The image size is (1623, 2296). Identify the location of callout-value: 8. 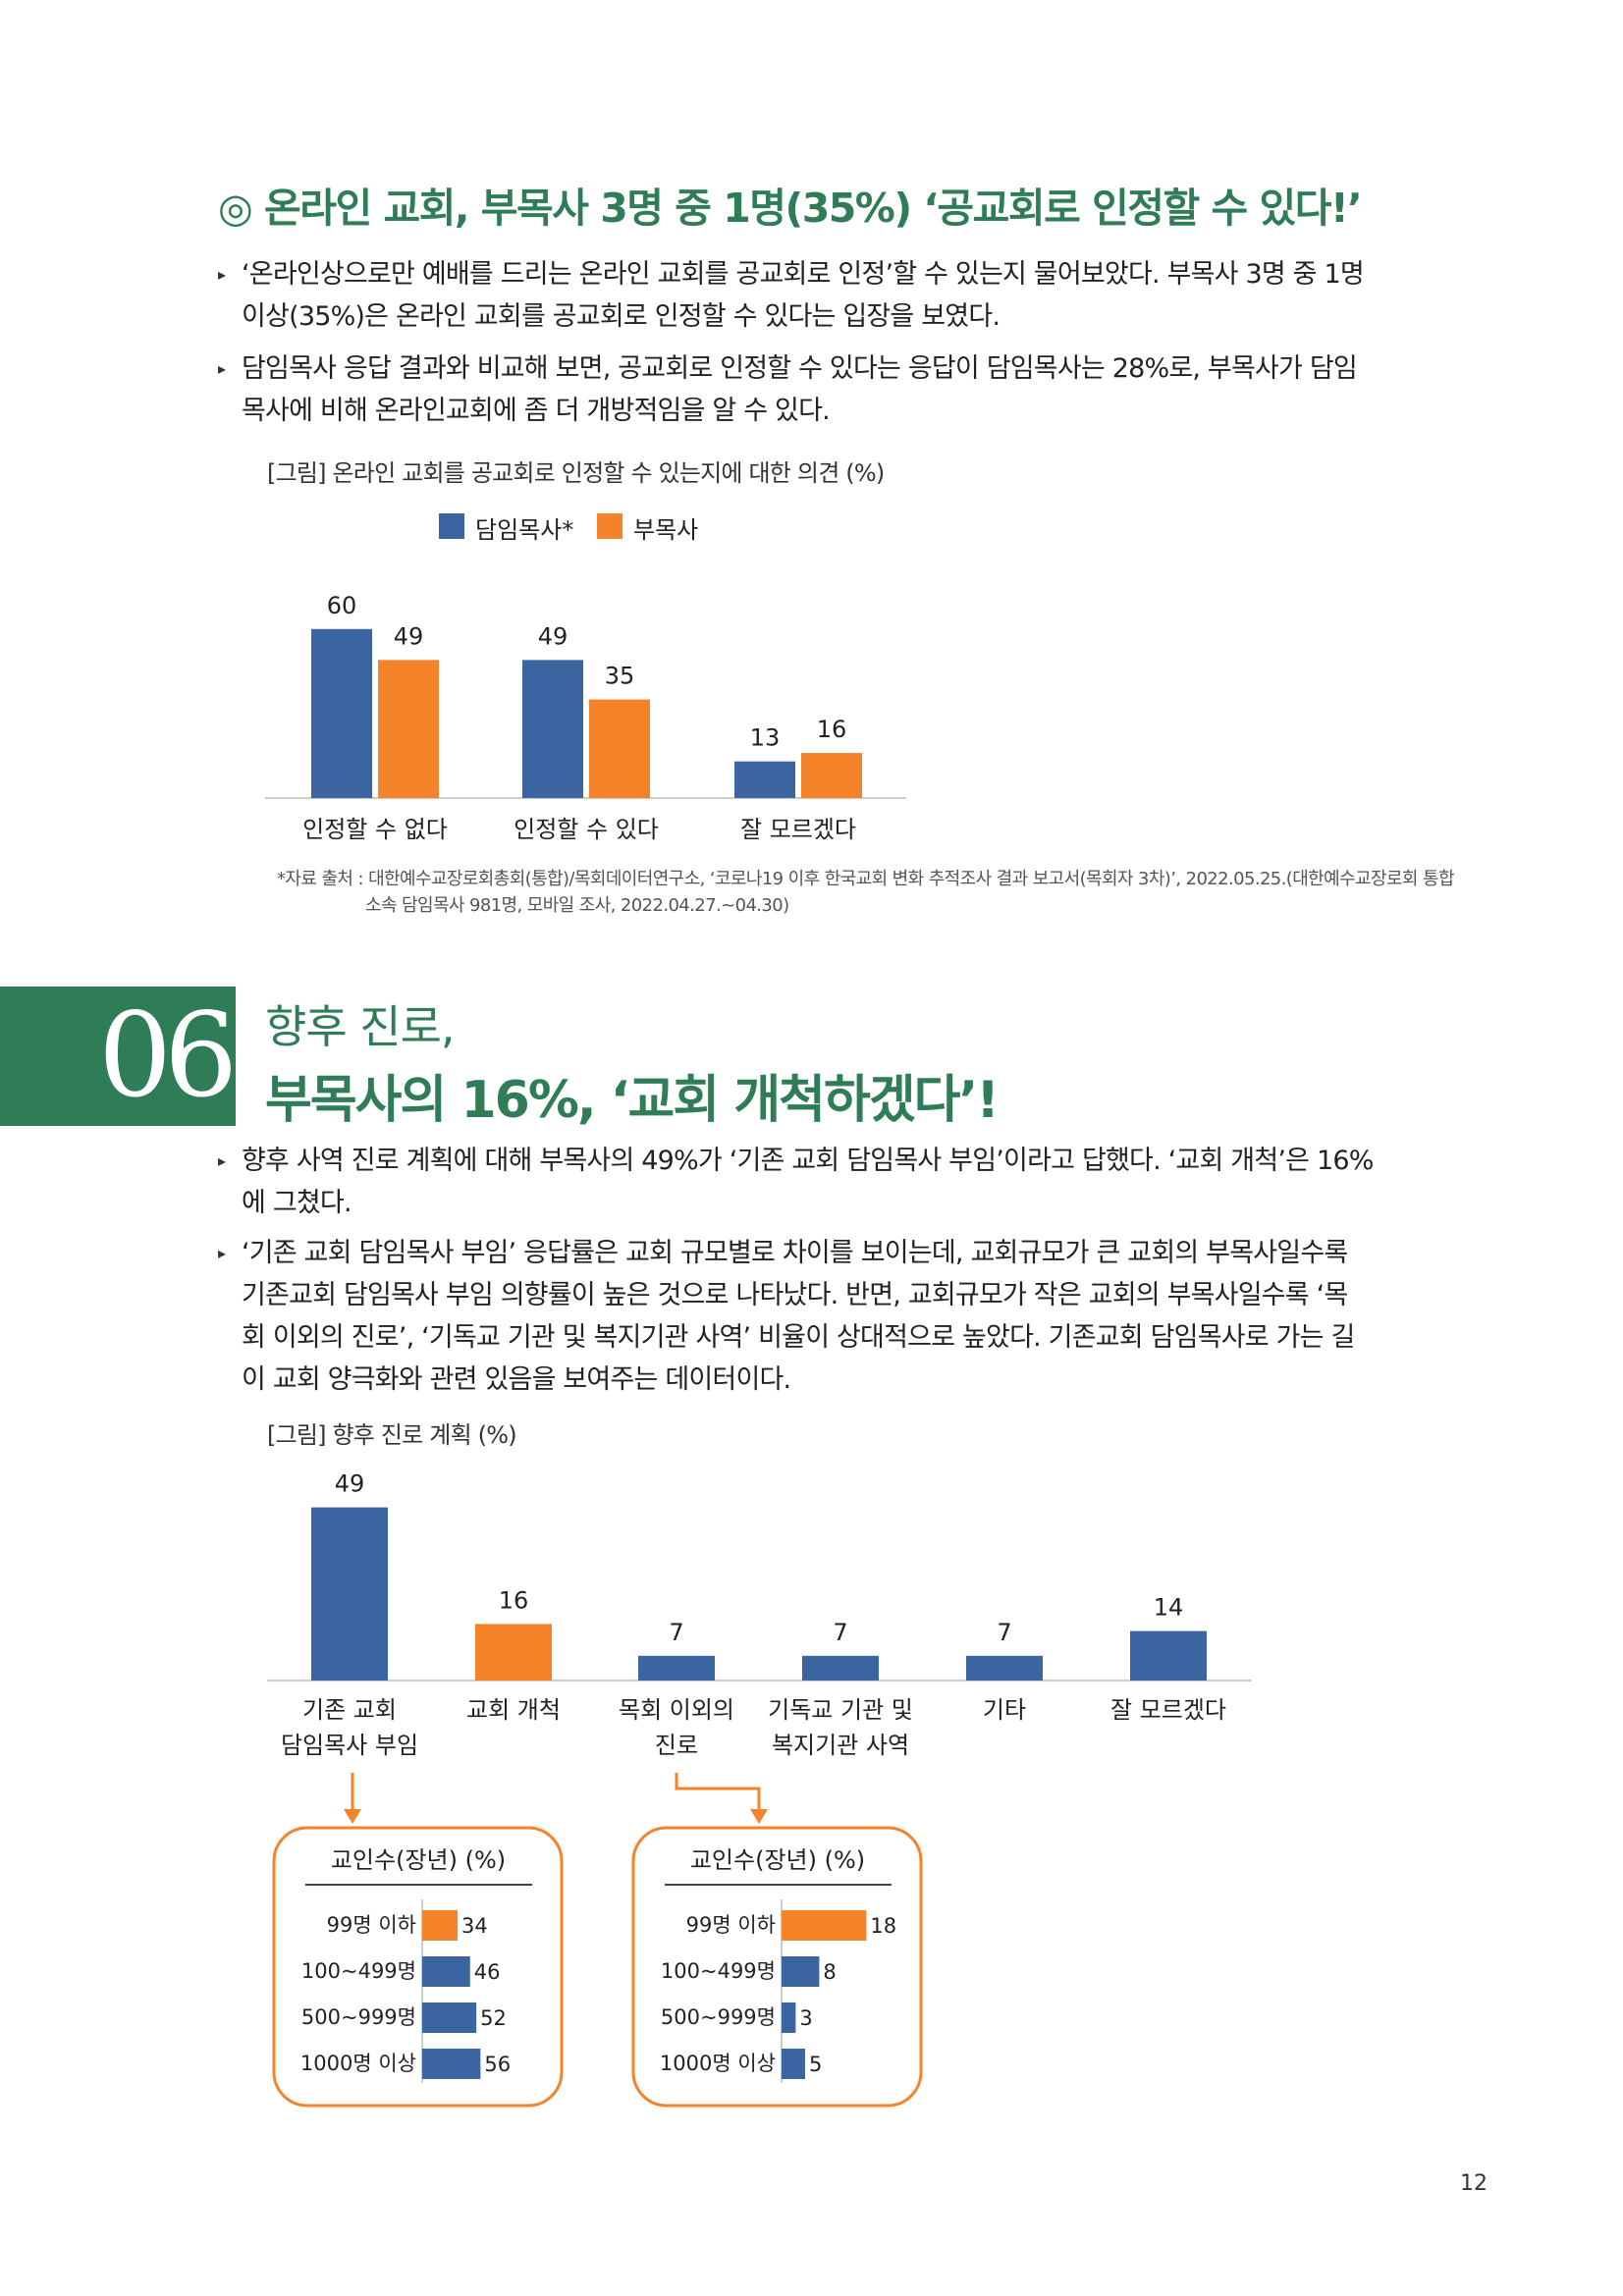
(829, 1972).